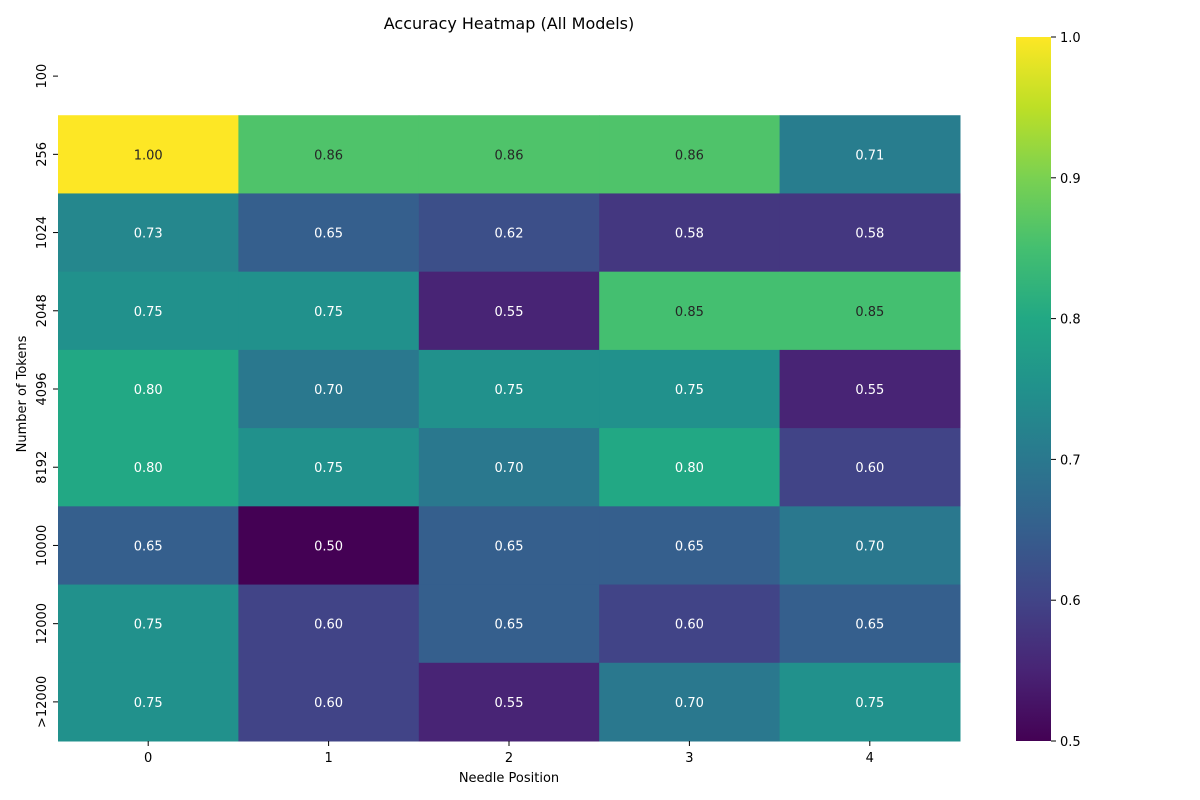  Describe the element at coordinates (509, 778) in the screenshot. I see `x-axis-label: Needle Position` at that location.